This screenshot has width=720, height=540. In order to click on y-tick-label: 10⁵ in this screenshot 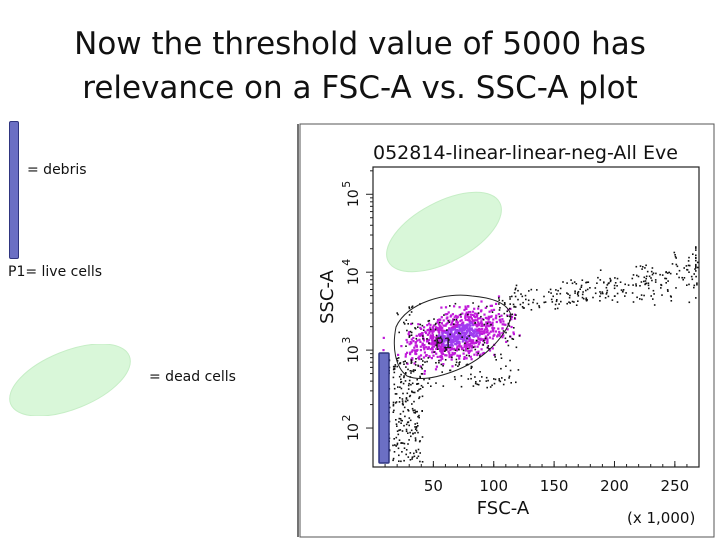, I will do `click(351, 194)`.